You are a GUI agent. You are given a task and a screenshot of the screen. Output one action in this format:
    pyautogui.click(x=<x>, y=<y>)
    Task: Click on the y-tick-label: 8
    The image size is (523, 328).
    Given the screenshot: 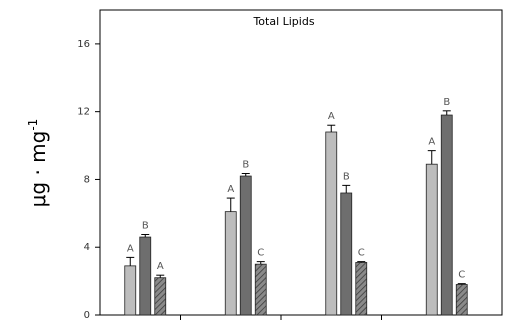 What is the action you would take?
    pyautogui.click(x=87, y=179)
    